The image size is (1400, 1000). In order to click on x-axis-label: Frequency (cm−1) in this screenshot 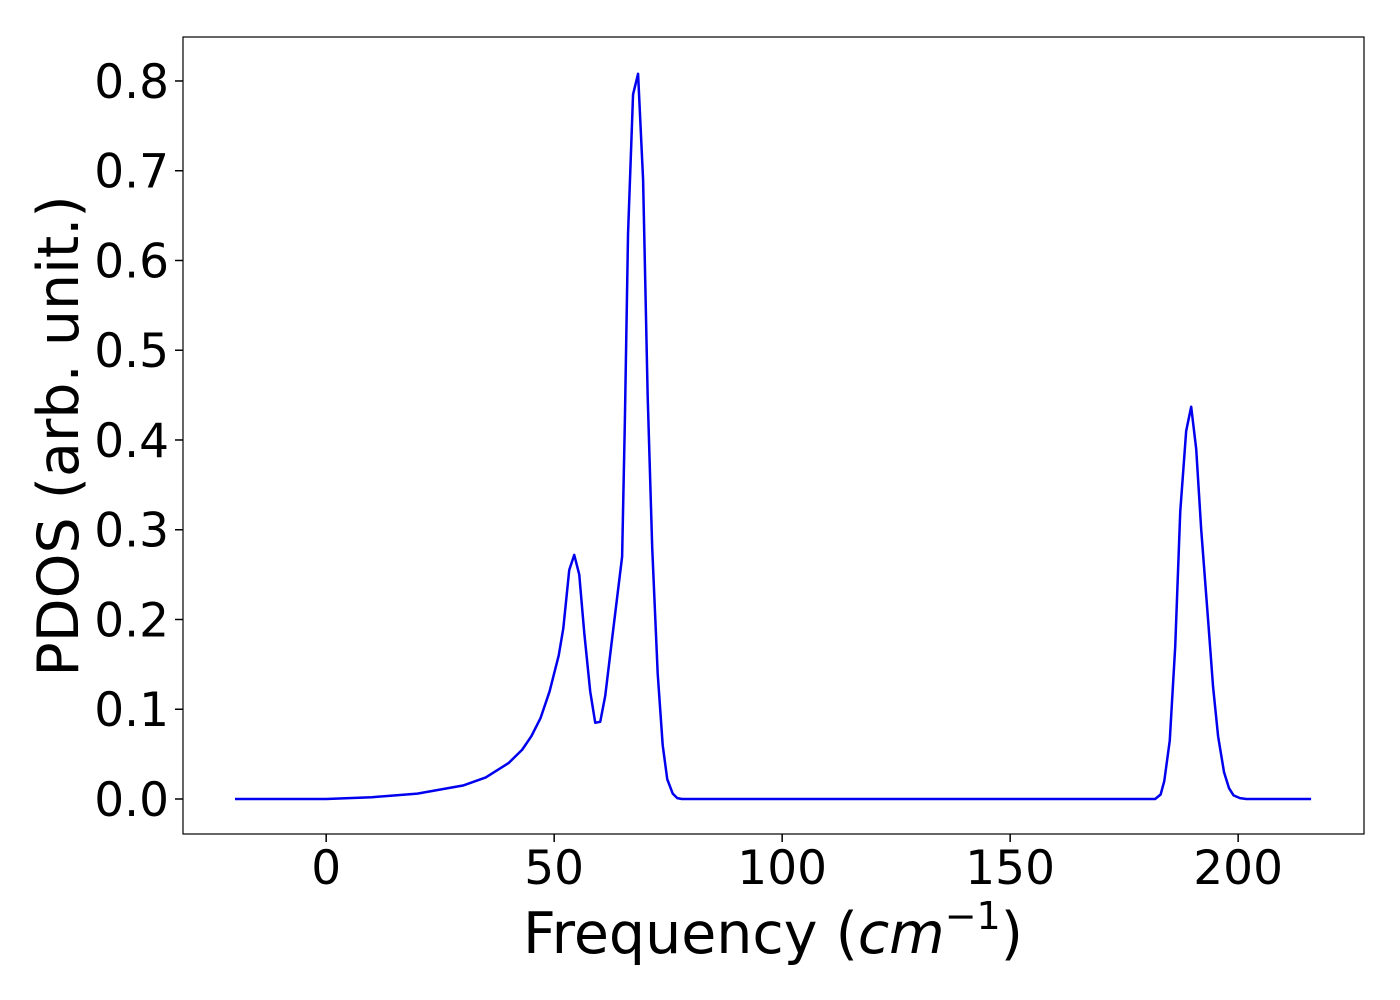, I will do `click(773, 930)`.